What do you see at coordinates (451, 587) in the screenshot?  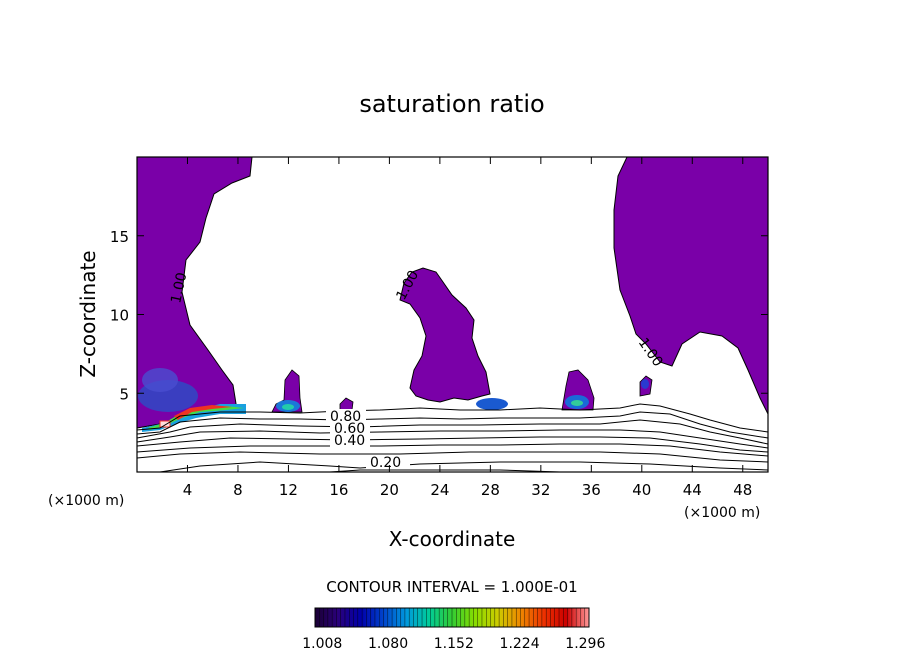 I see `contour-interval-text: CONTOUR INTERVAL = 1.000E-01` at bounding box center [451, 587].